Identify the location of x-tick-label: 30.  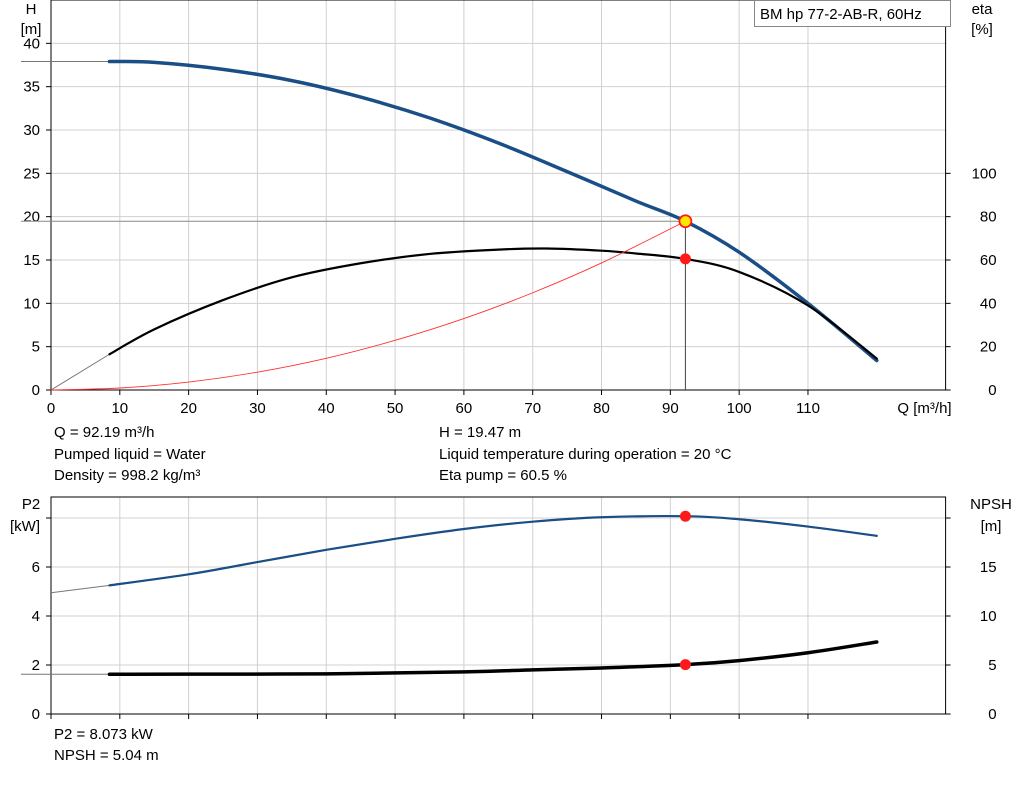
(257, 408).